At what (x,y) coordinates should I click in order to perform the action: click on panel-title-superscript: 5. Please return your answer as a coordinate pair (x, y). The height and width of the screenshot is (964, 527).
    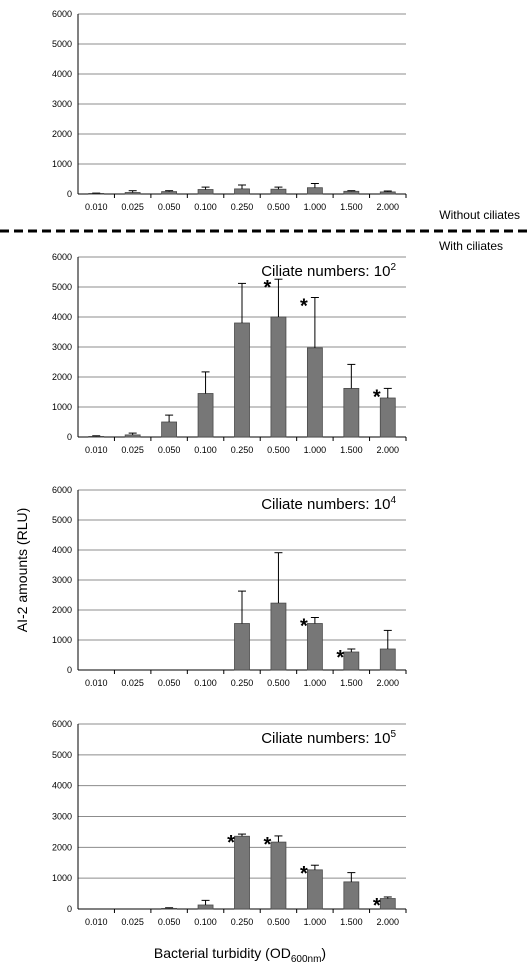
    Looking at the image, I should click on (393, 734).